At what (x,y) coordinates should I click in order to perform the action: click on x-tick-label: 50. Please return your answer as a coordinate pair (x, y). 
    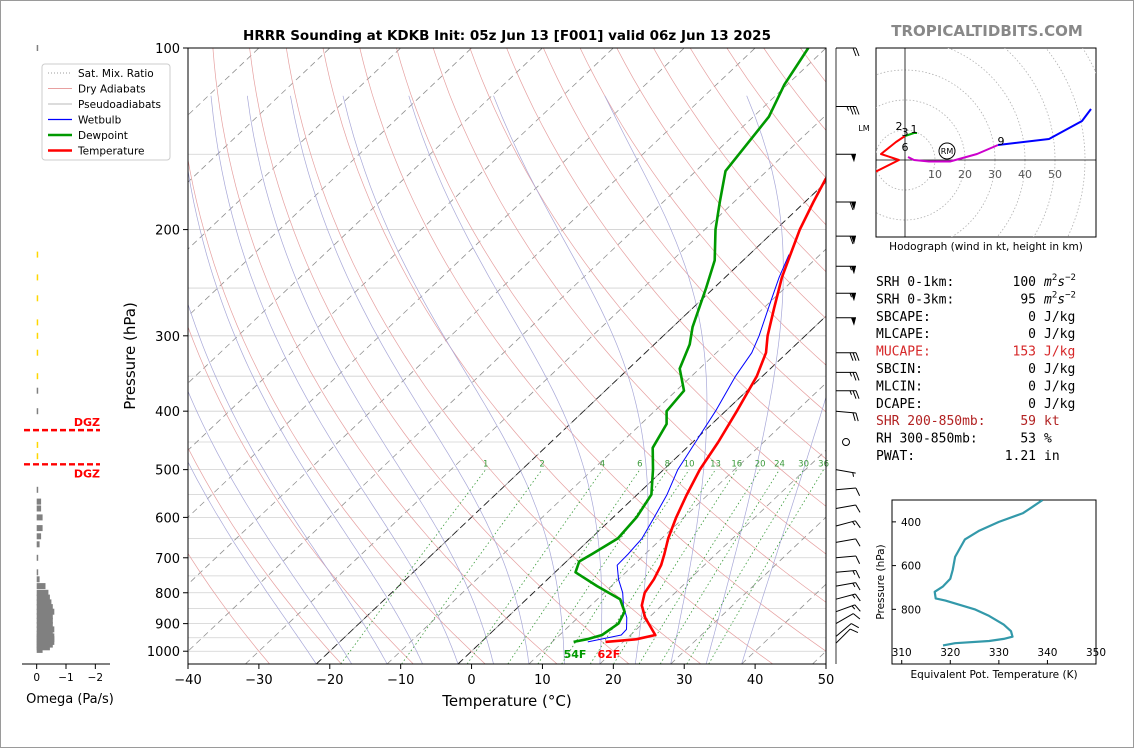
    Looking at the image, I should click on (826, 680).